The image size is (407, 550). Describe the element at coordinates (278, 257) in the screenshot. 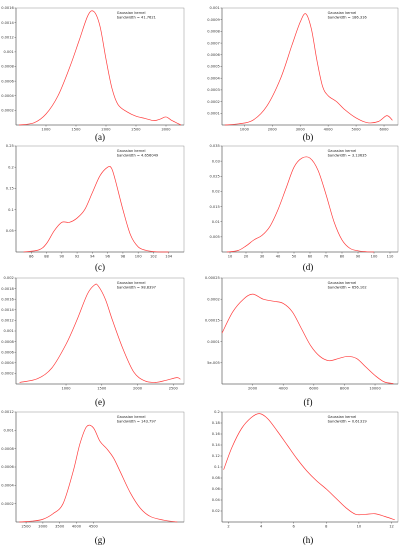

I see `x-tick-label: 40` at that location.